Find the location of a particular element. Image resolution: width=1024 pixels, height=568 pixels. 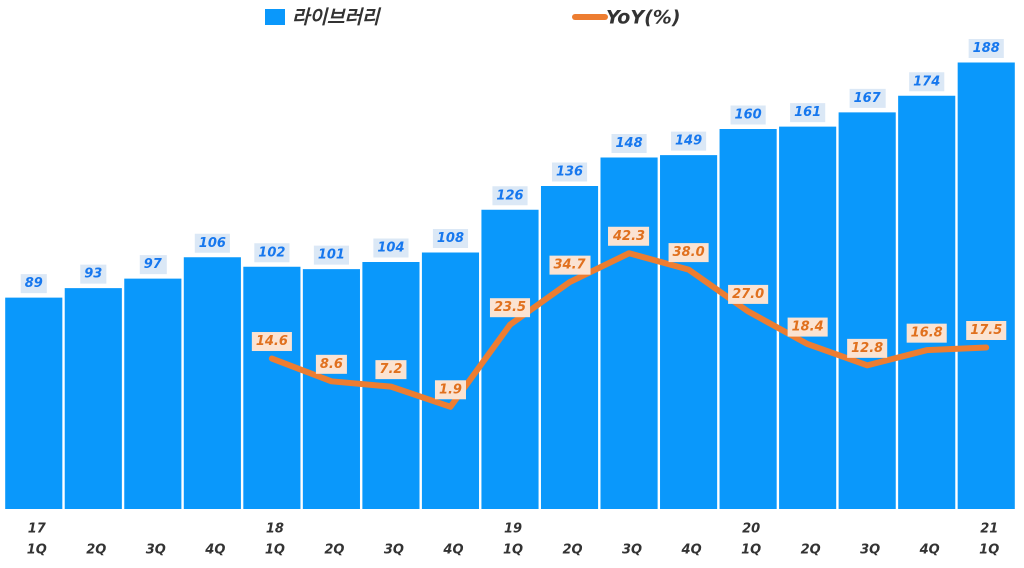

data-label: 16.8 is located at coordinates (927, 333).